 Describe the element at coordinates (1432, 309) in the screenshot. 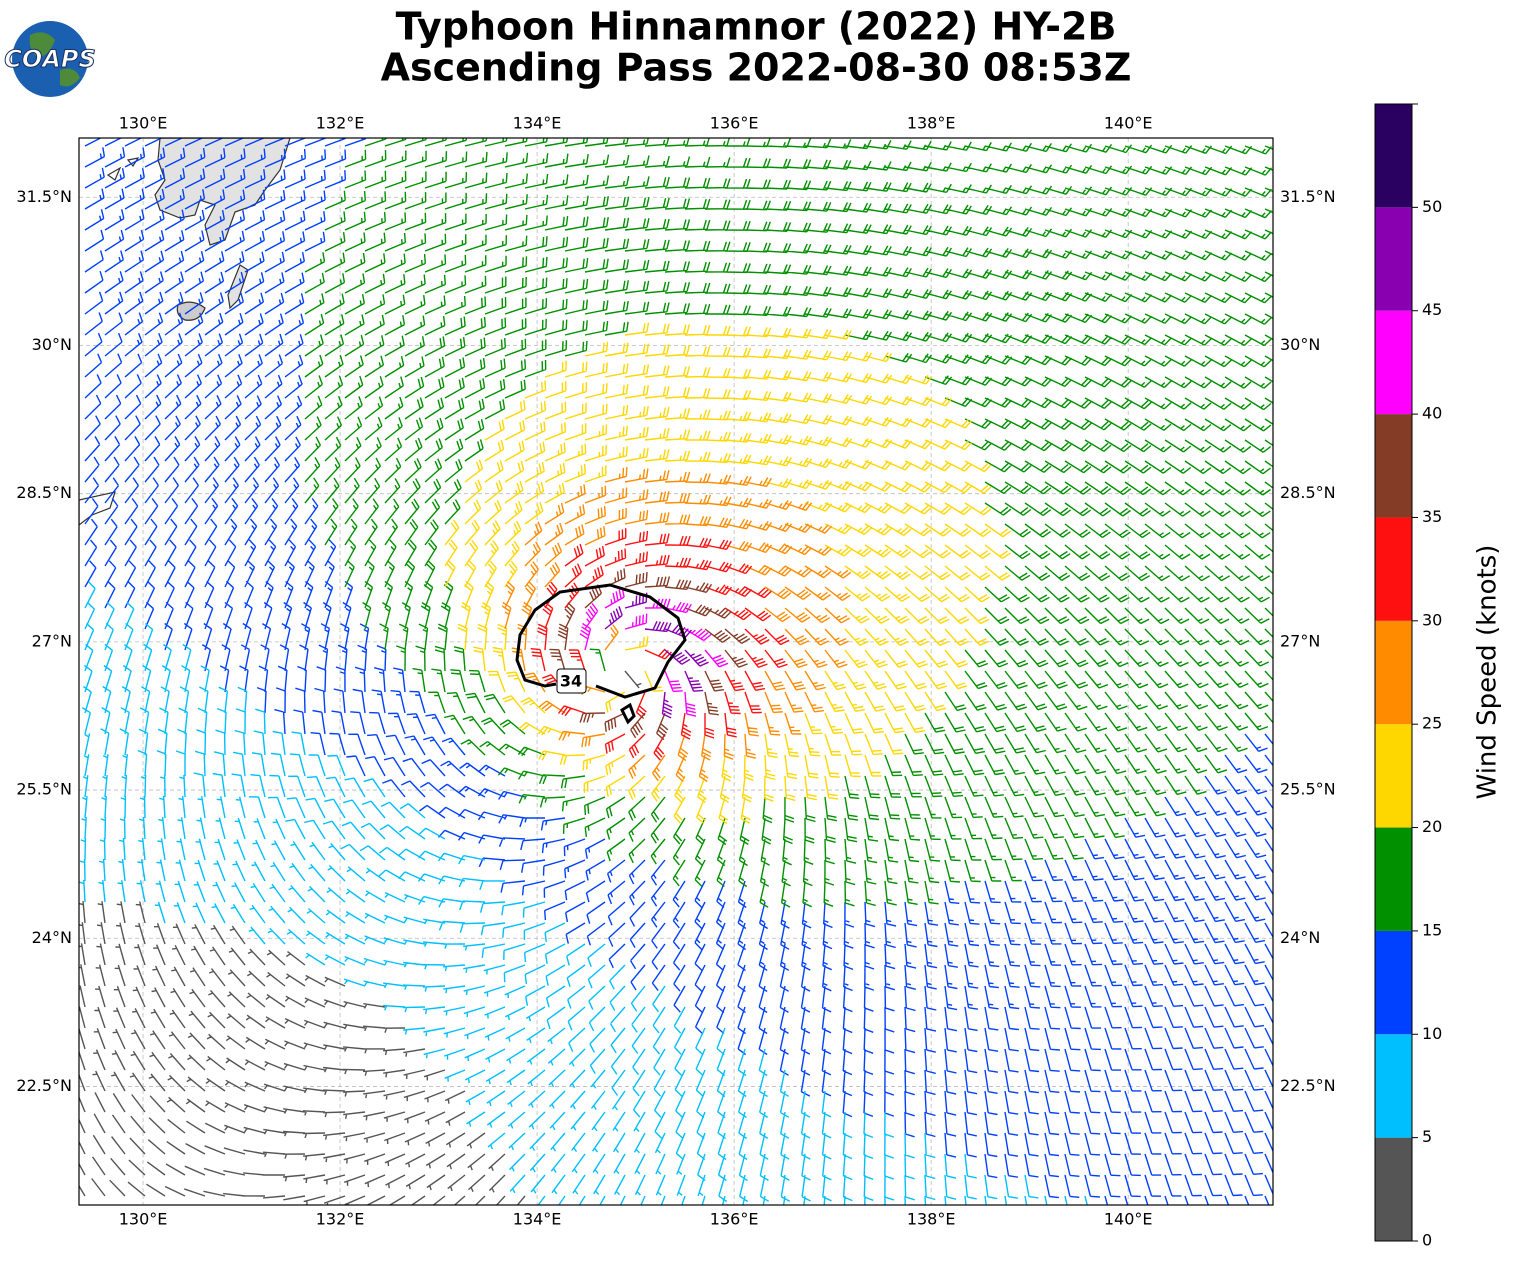

I see `colorbar-tick-label: 45` at that location.